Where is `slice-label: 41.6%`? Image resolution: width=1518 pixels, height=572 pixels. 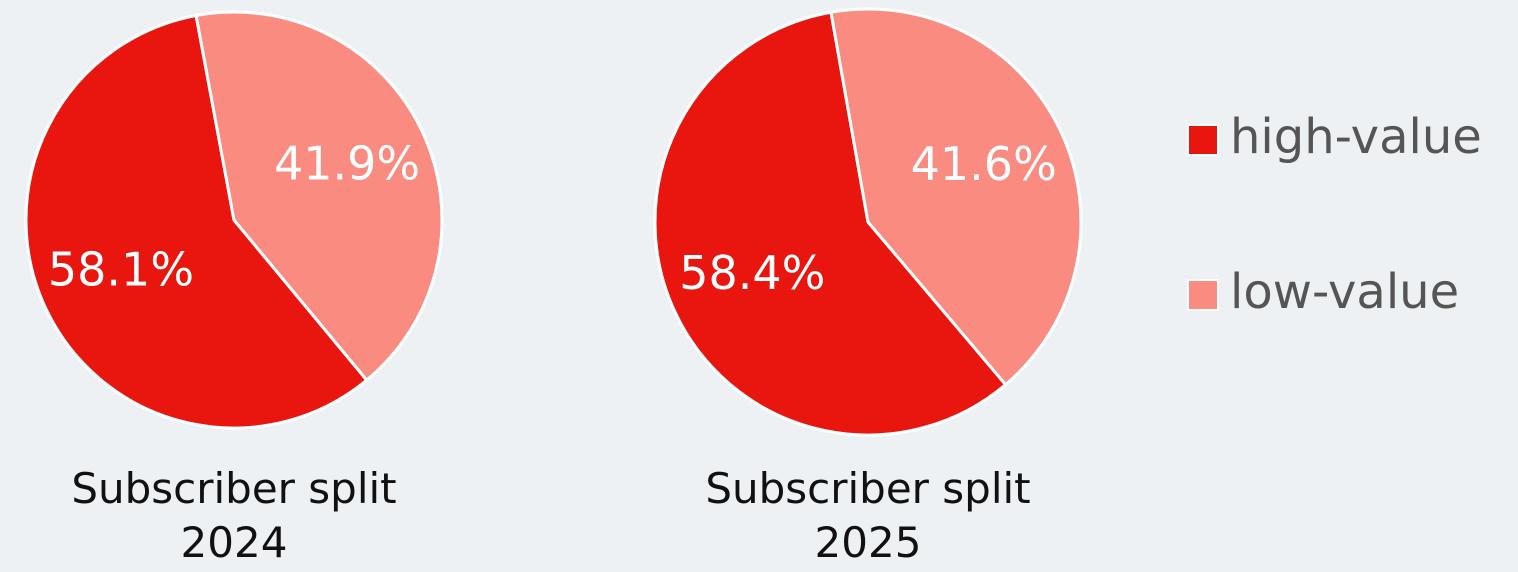 slice-label: 41.6% is located at coordinates (984, 164).